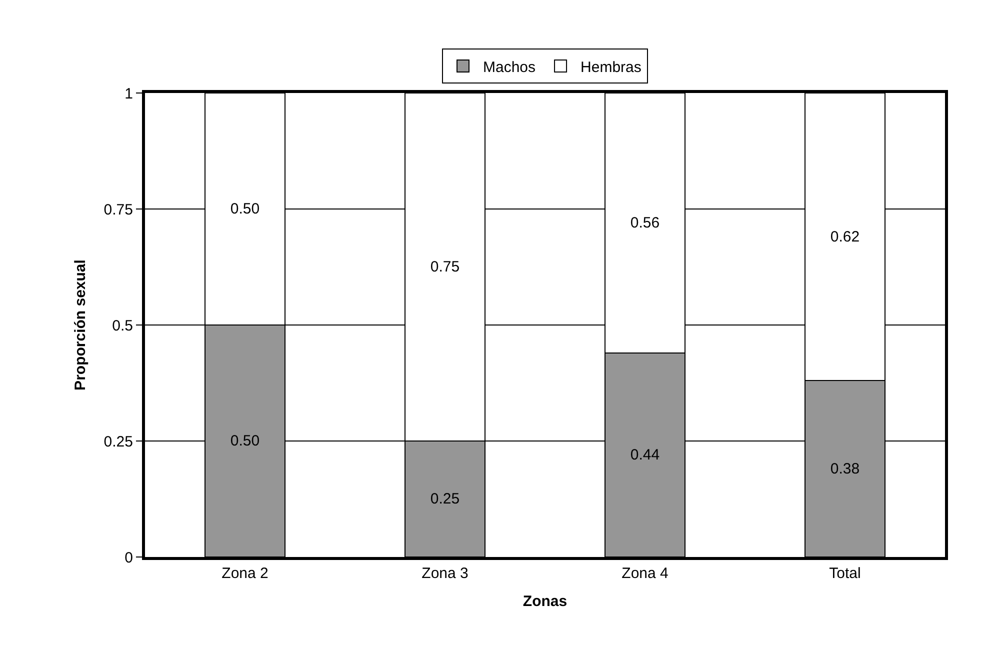 Image resolution: width=984 pixels, height=666 pixels. Describe the element at coordinates (845, 237) in the screenshot. I see `data-label: 0.62` at that location.